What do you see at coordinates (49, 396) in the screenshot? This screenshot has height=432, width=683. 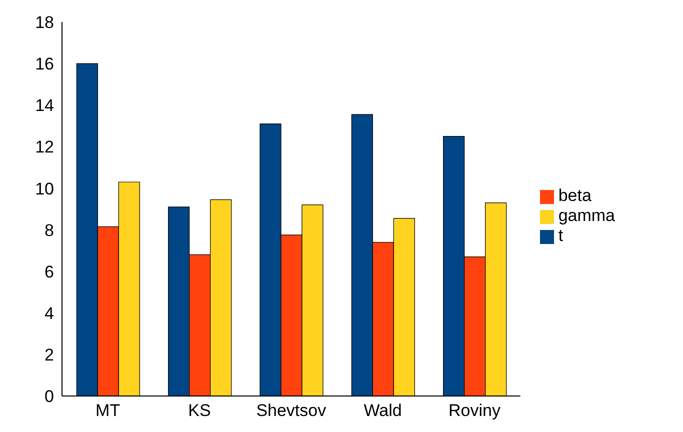 I see `y-tick-label: 0` at bounding box center [49, 396].